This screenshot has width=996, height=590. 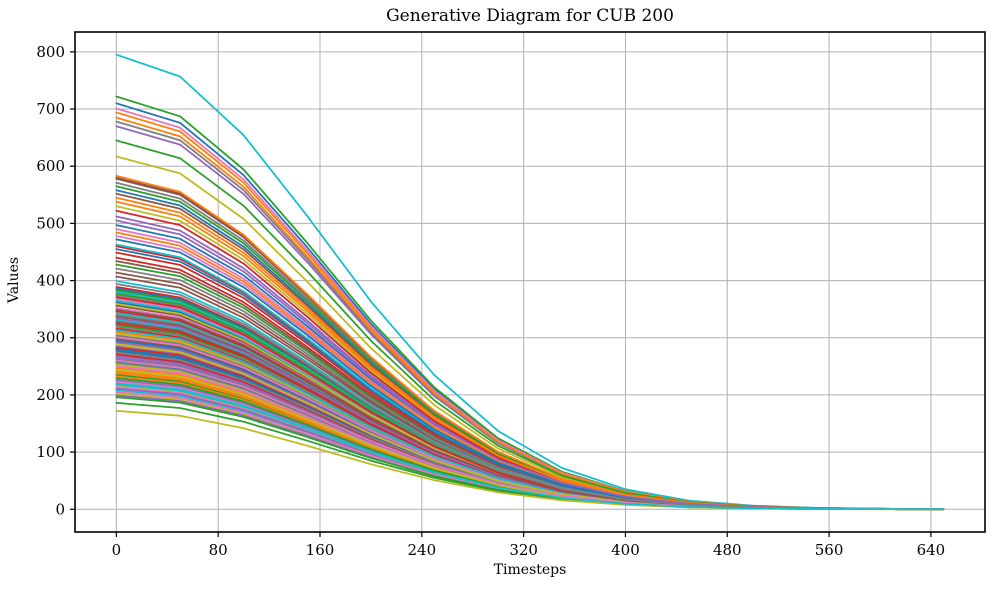 I want to click on y-tick-label: 0, so click(x=60, y=509).